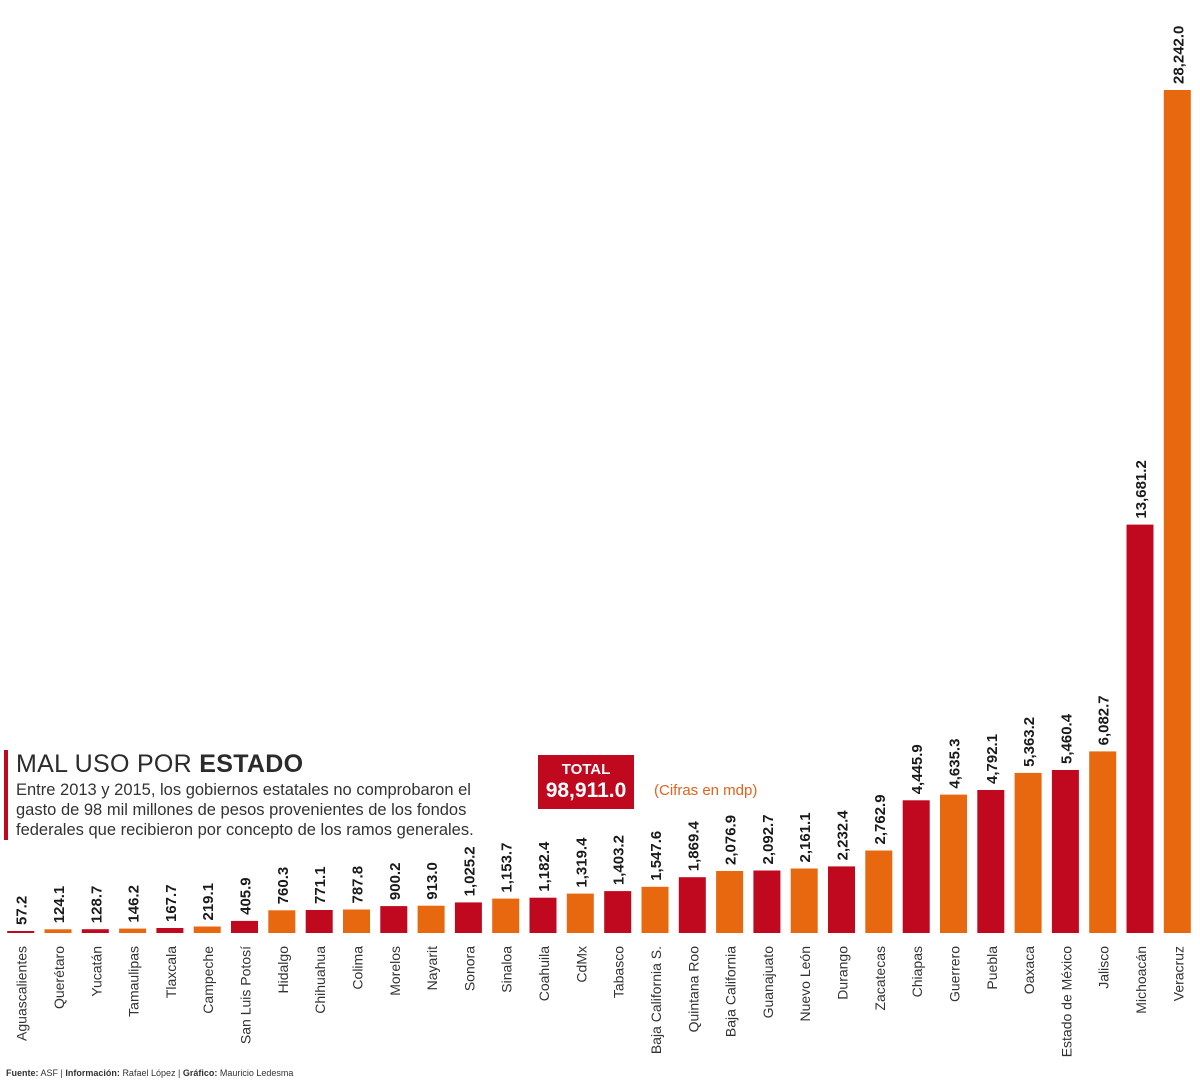 This screenshot has height=1083, width=1200. What do you see at coordinates (917, 769) in the screenshot?
I see `value-label: 4,445.9` at bounding box center [917, 769].